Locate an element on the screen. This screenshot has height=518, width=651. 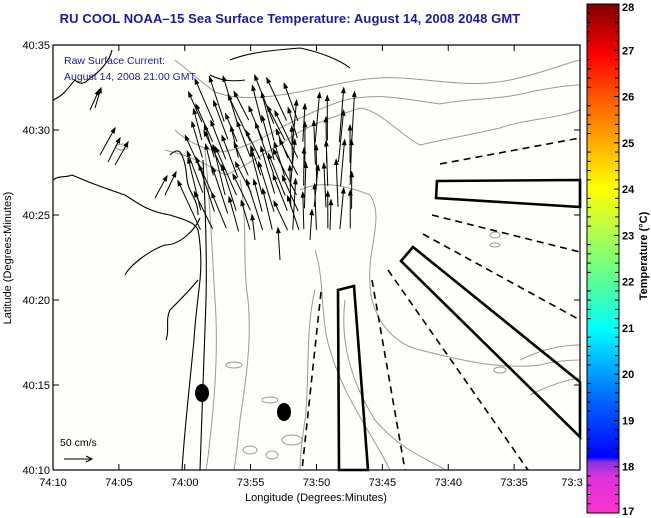
current-vectors is located at coordinates (223, 167).